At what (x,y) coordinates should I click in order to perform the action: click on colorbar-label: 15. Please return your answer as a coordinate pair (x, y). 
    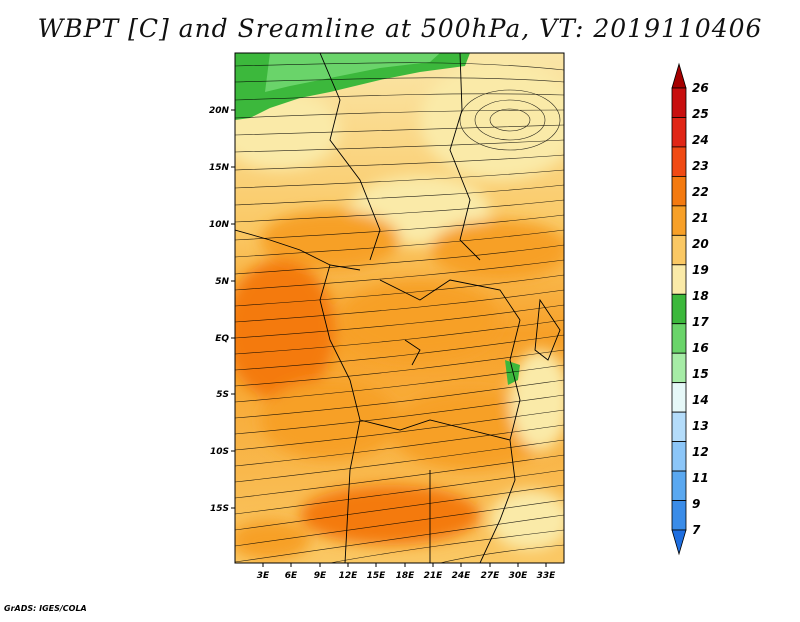
    Looking at the image, I should click on (700, 374).